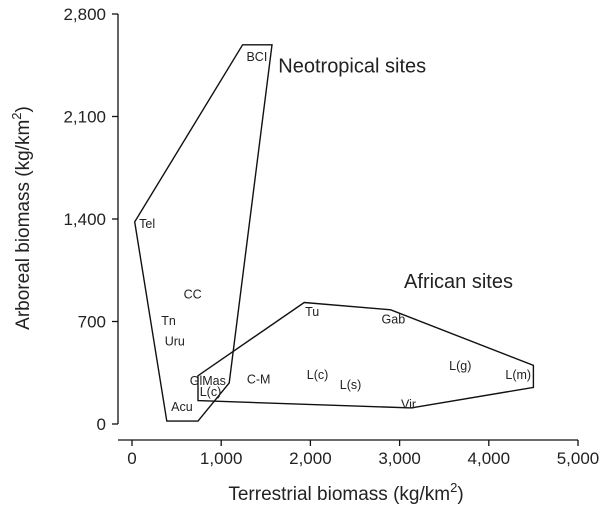  I want to click on y-tick-label: 0, so click(101, 424).